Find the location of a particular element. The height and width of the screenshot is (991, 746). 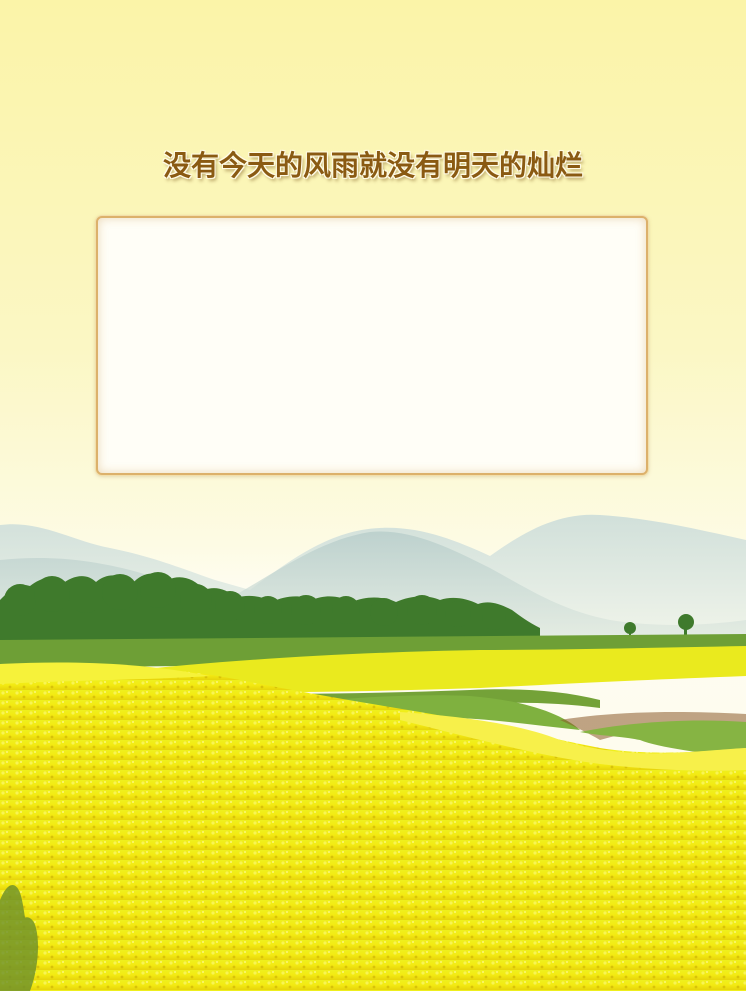

tree-line is located at coordinates (347, 608).